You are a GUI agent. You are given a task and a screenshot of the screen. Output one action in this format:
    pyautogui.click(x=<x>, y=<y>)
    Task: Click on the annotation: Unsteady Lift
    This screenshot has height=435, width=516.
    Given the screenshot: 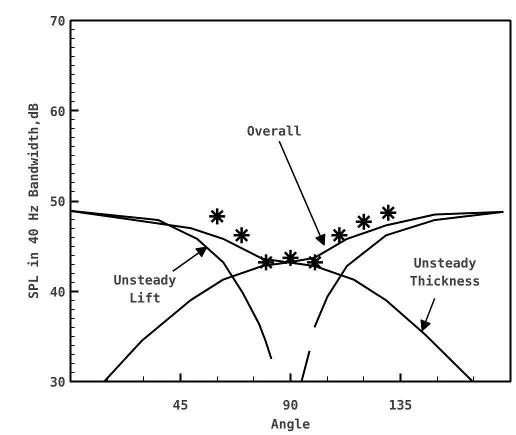 What is the action you would take?
    pyautogui.click(x=145, y=290)
    